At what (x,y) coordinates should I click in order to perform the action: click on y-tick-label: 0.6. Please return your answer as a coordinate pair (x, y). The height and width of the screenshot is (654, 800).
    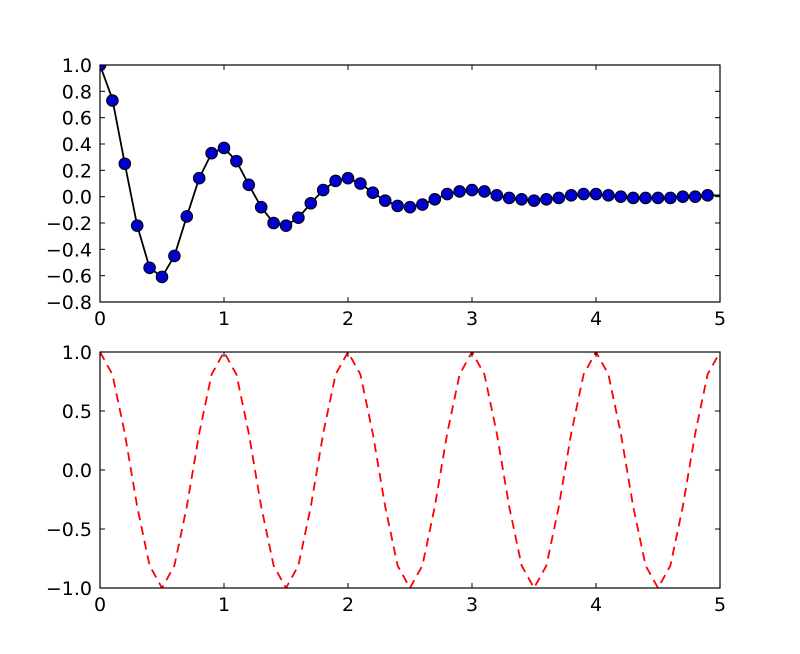
    Looking at the image, I should click on (77, 119).